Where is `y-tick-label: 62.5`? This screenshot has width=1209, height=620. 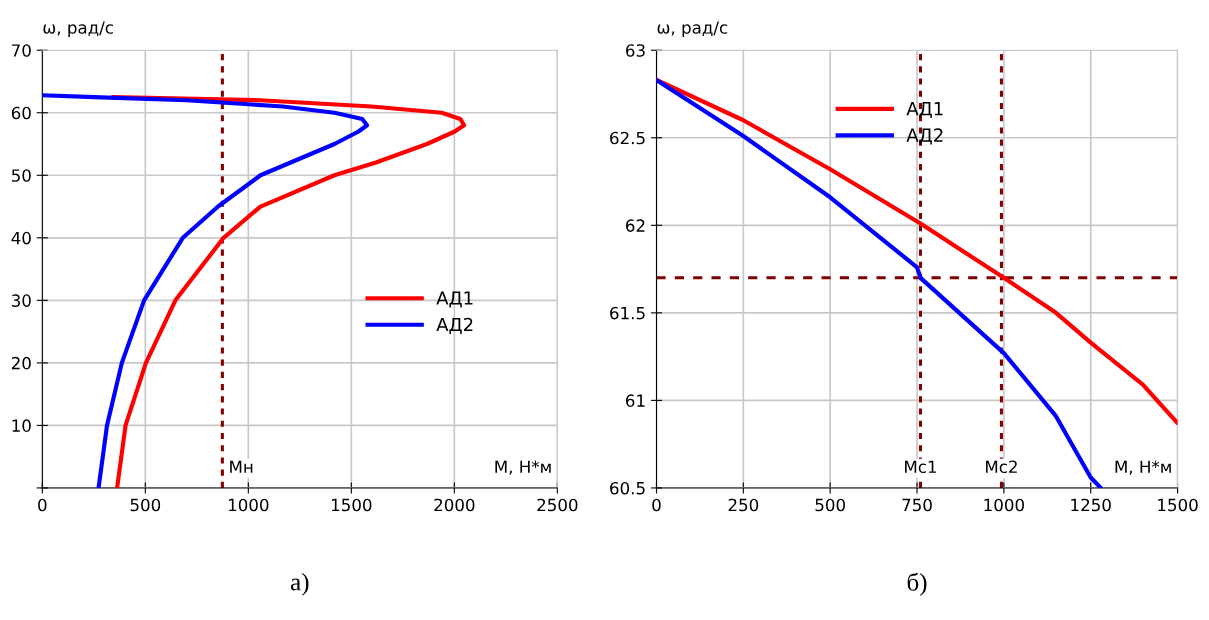 y-tick-label: 62.5 is located at coordinates (627, 138).